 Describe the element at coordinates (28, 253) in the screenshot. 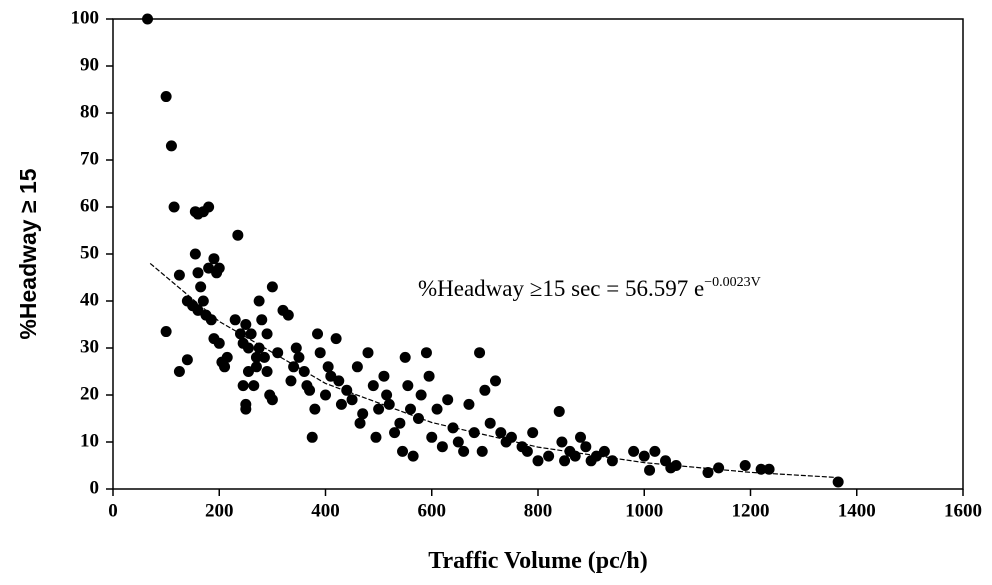

I see `y-axis-label: %Headway ≥ 15` at that location.